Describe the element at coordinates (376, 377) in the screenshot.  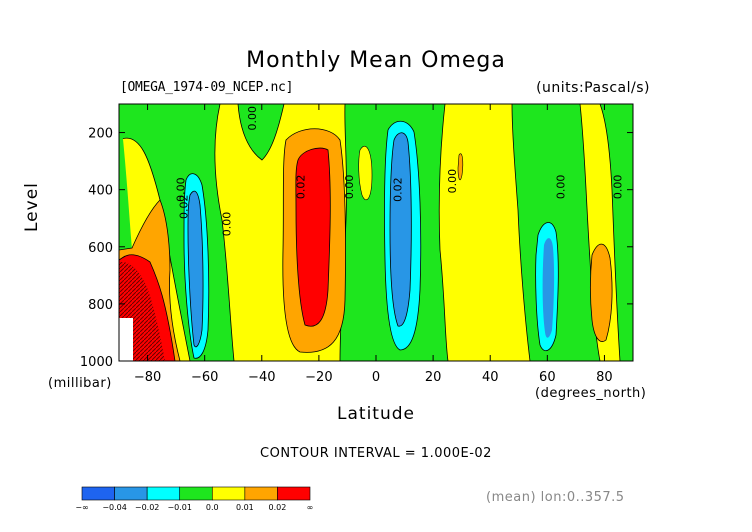
I see `x-tick-label: 0` at that location.